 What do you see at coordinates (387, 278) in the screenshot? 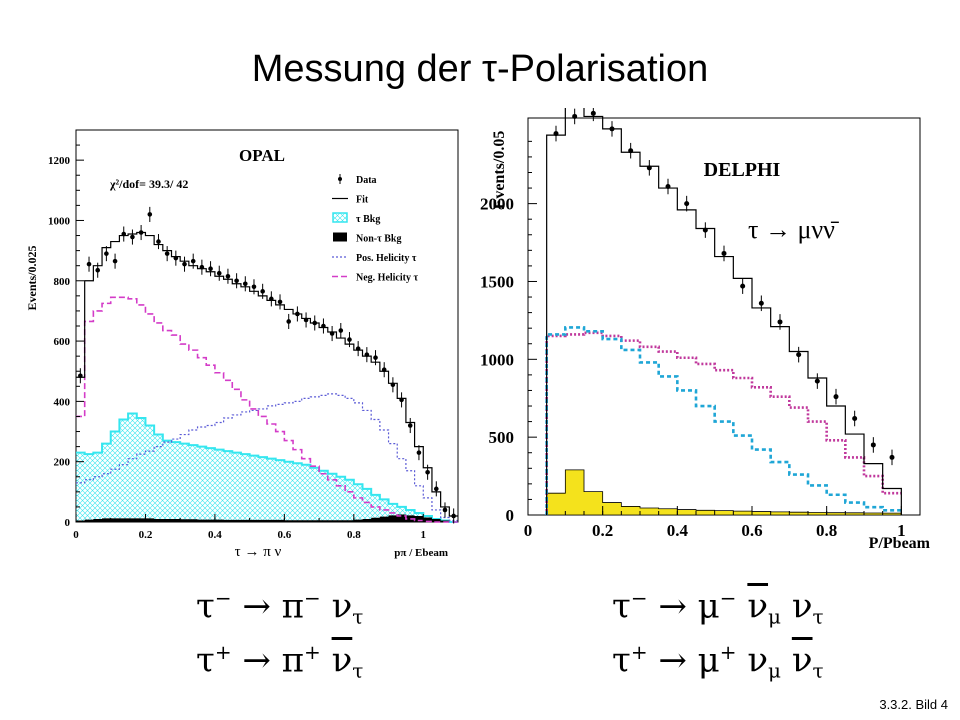
I see `opal-legend-label: Neg. Helicity τ` at bounding box center [387, 278].